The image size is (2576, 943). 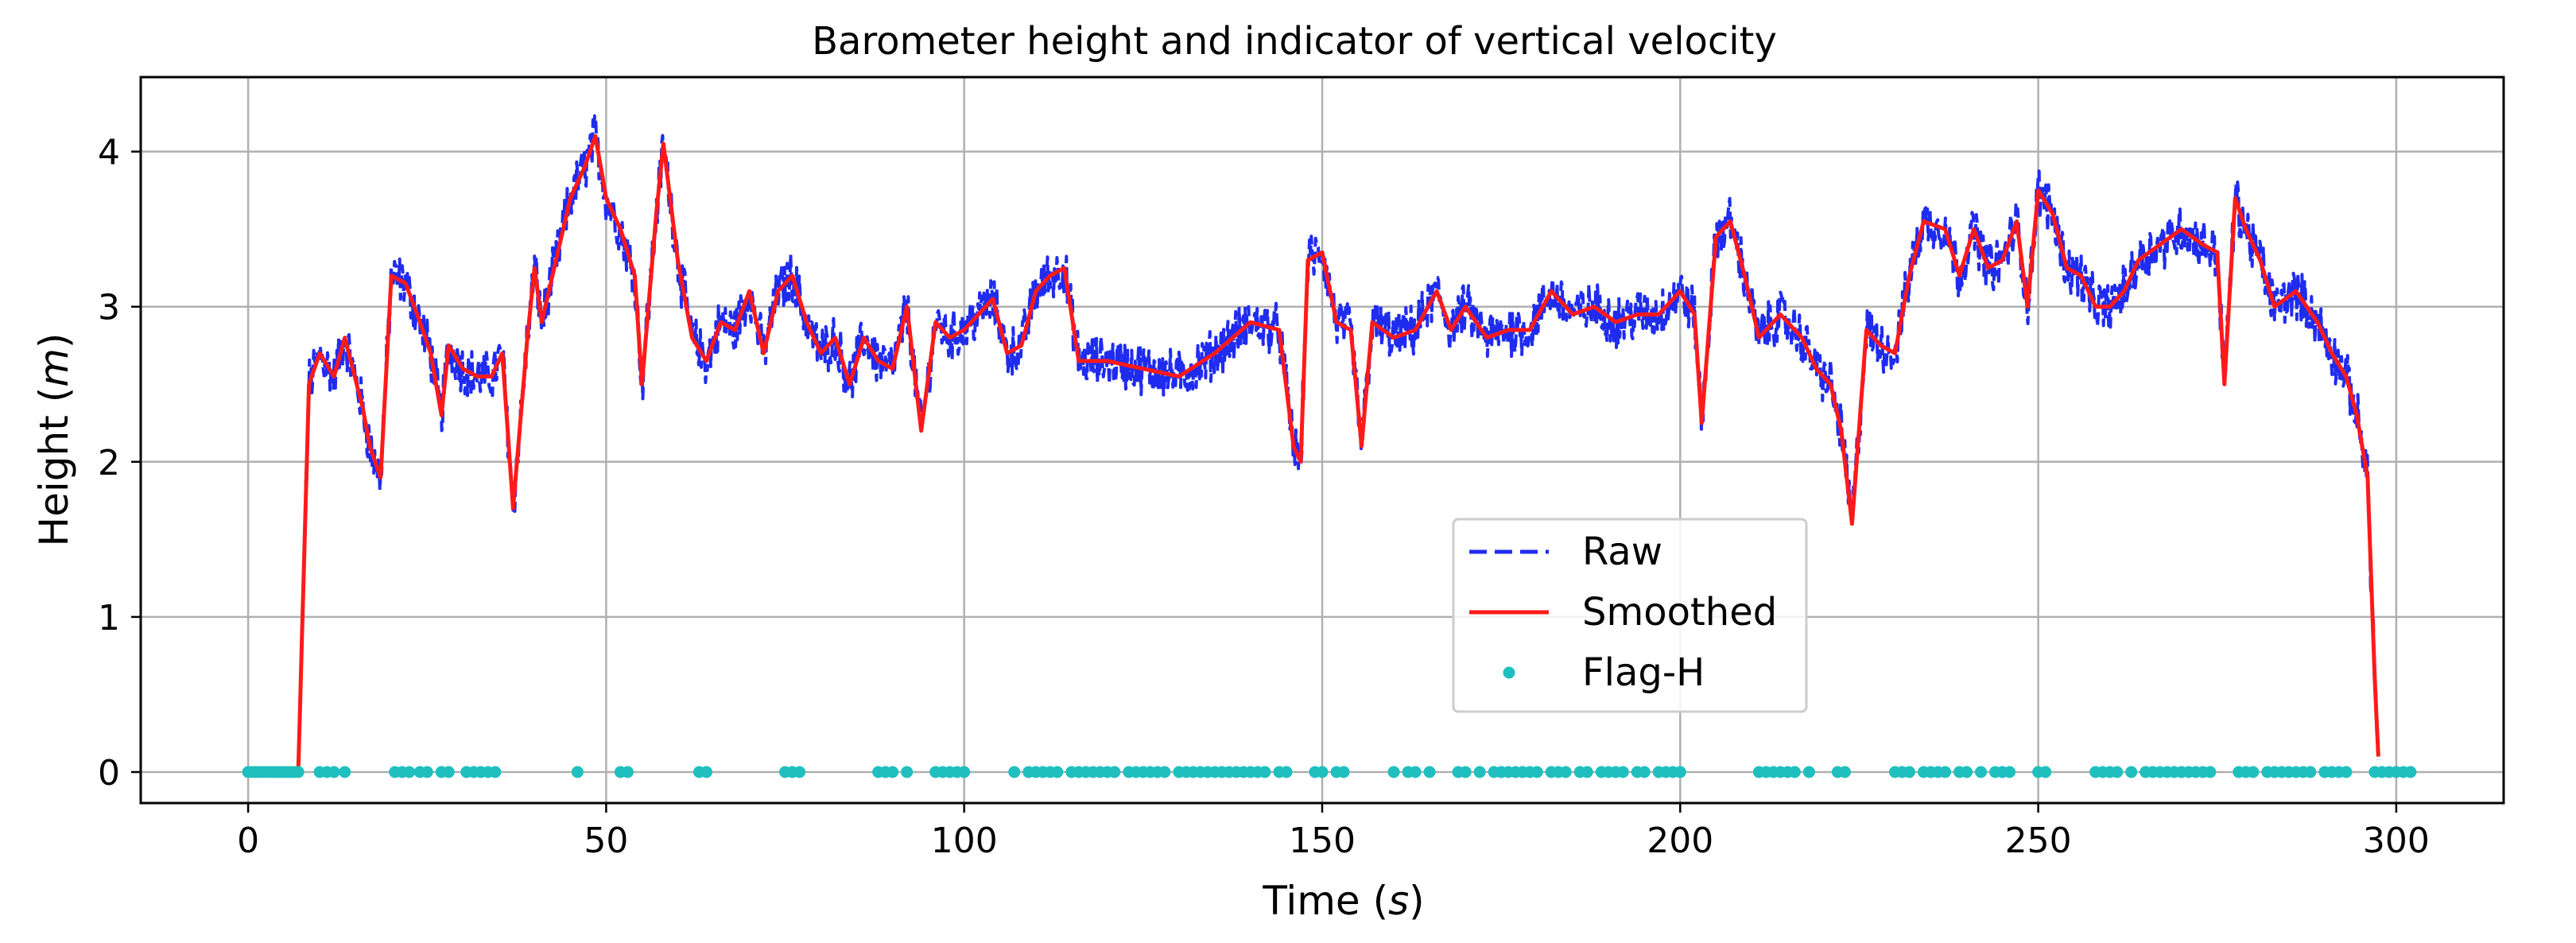 What do you see at coordinates (1399, 901) in the screenshot?
I see `x-axis-label-unit: s` at bounding box center [1399, 901].